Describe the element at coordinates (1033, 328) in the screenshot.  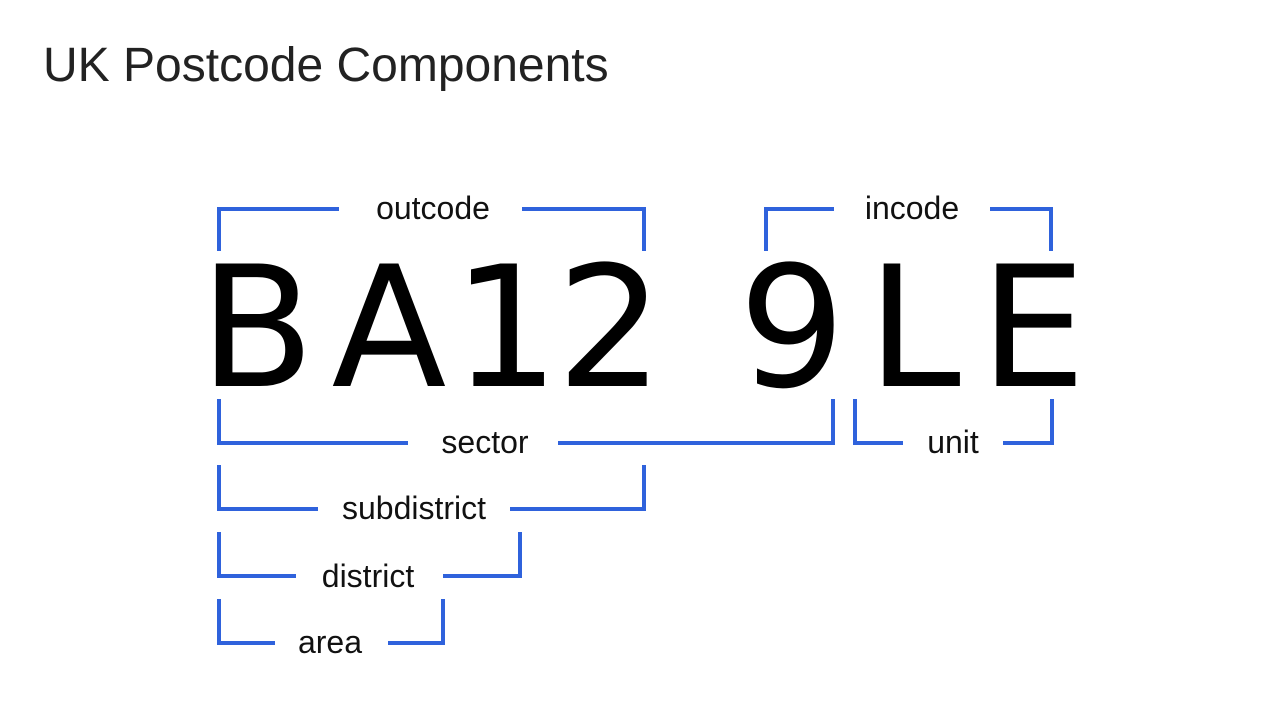
I see `postcode-char-E: E` at that location.